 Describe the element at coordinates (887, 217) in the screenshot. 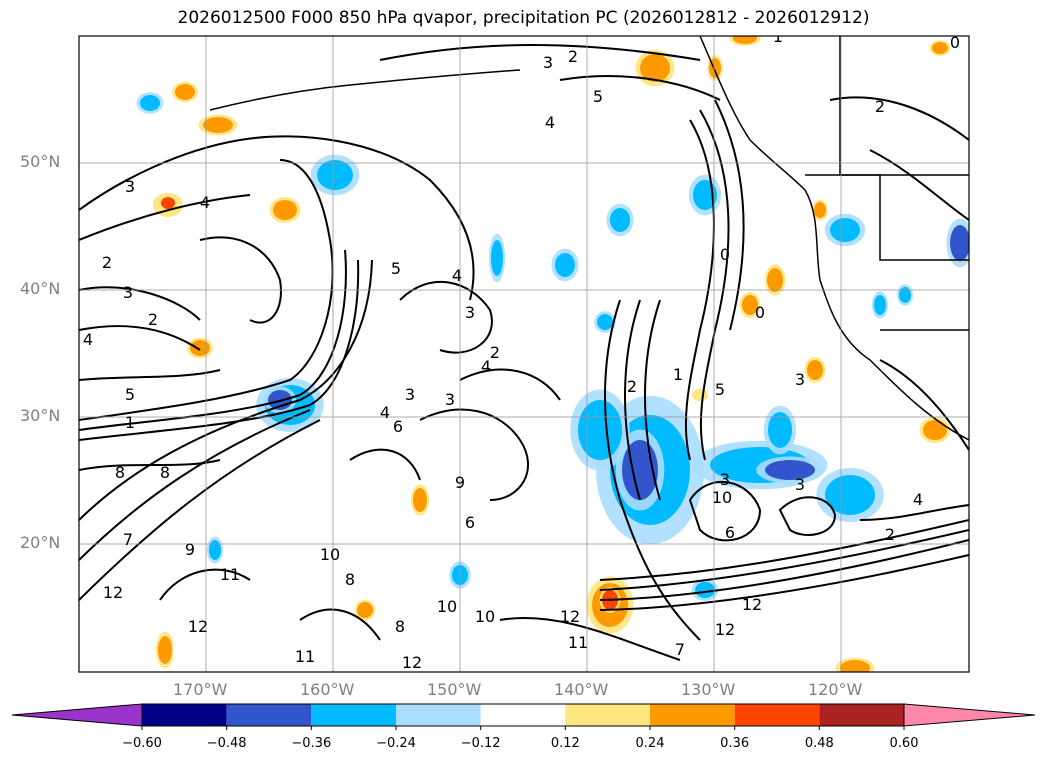

I see `coastline` at that location.